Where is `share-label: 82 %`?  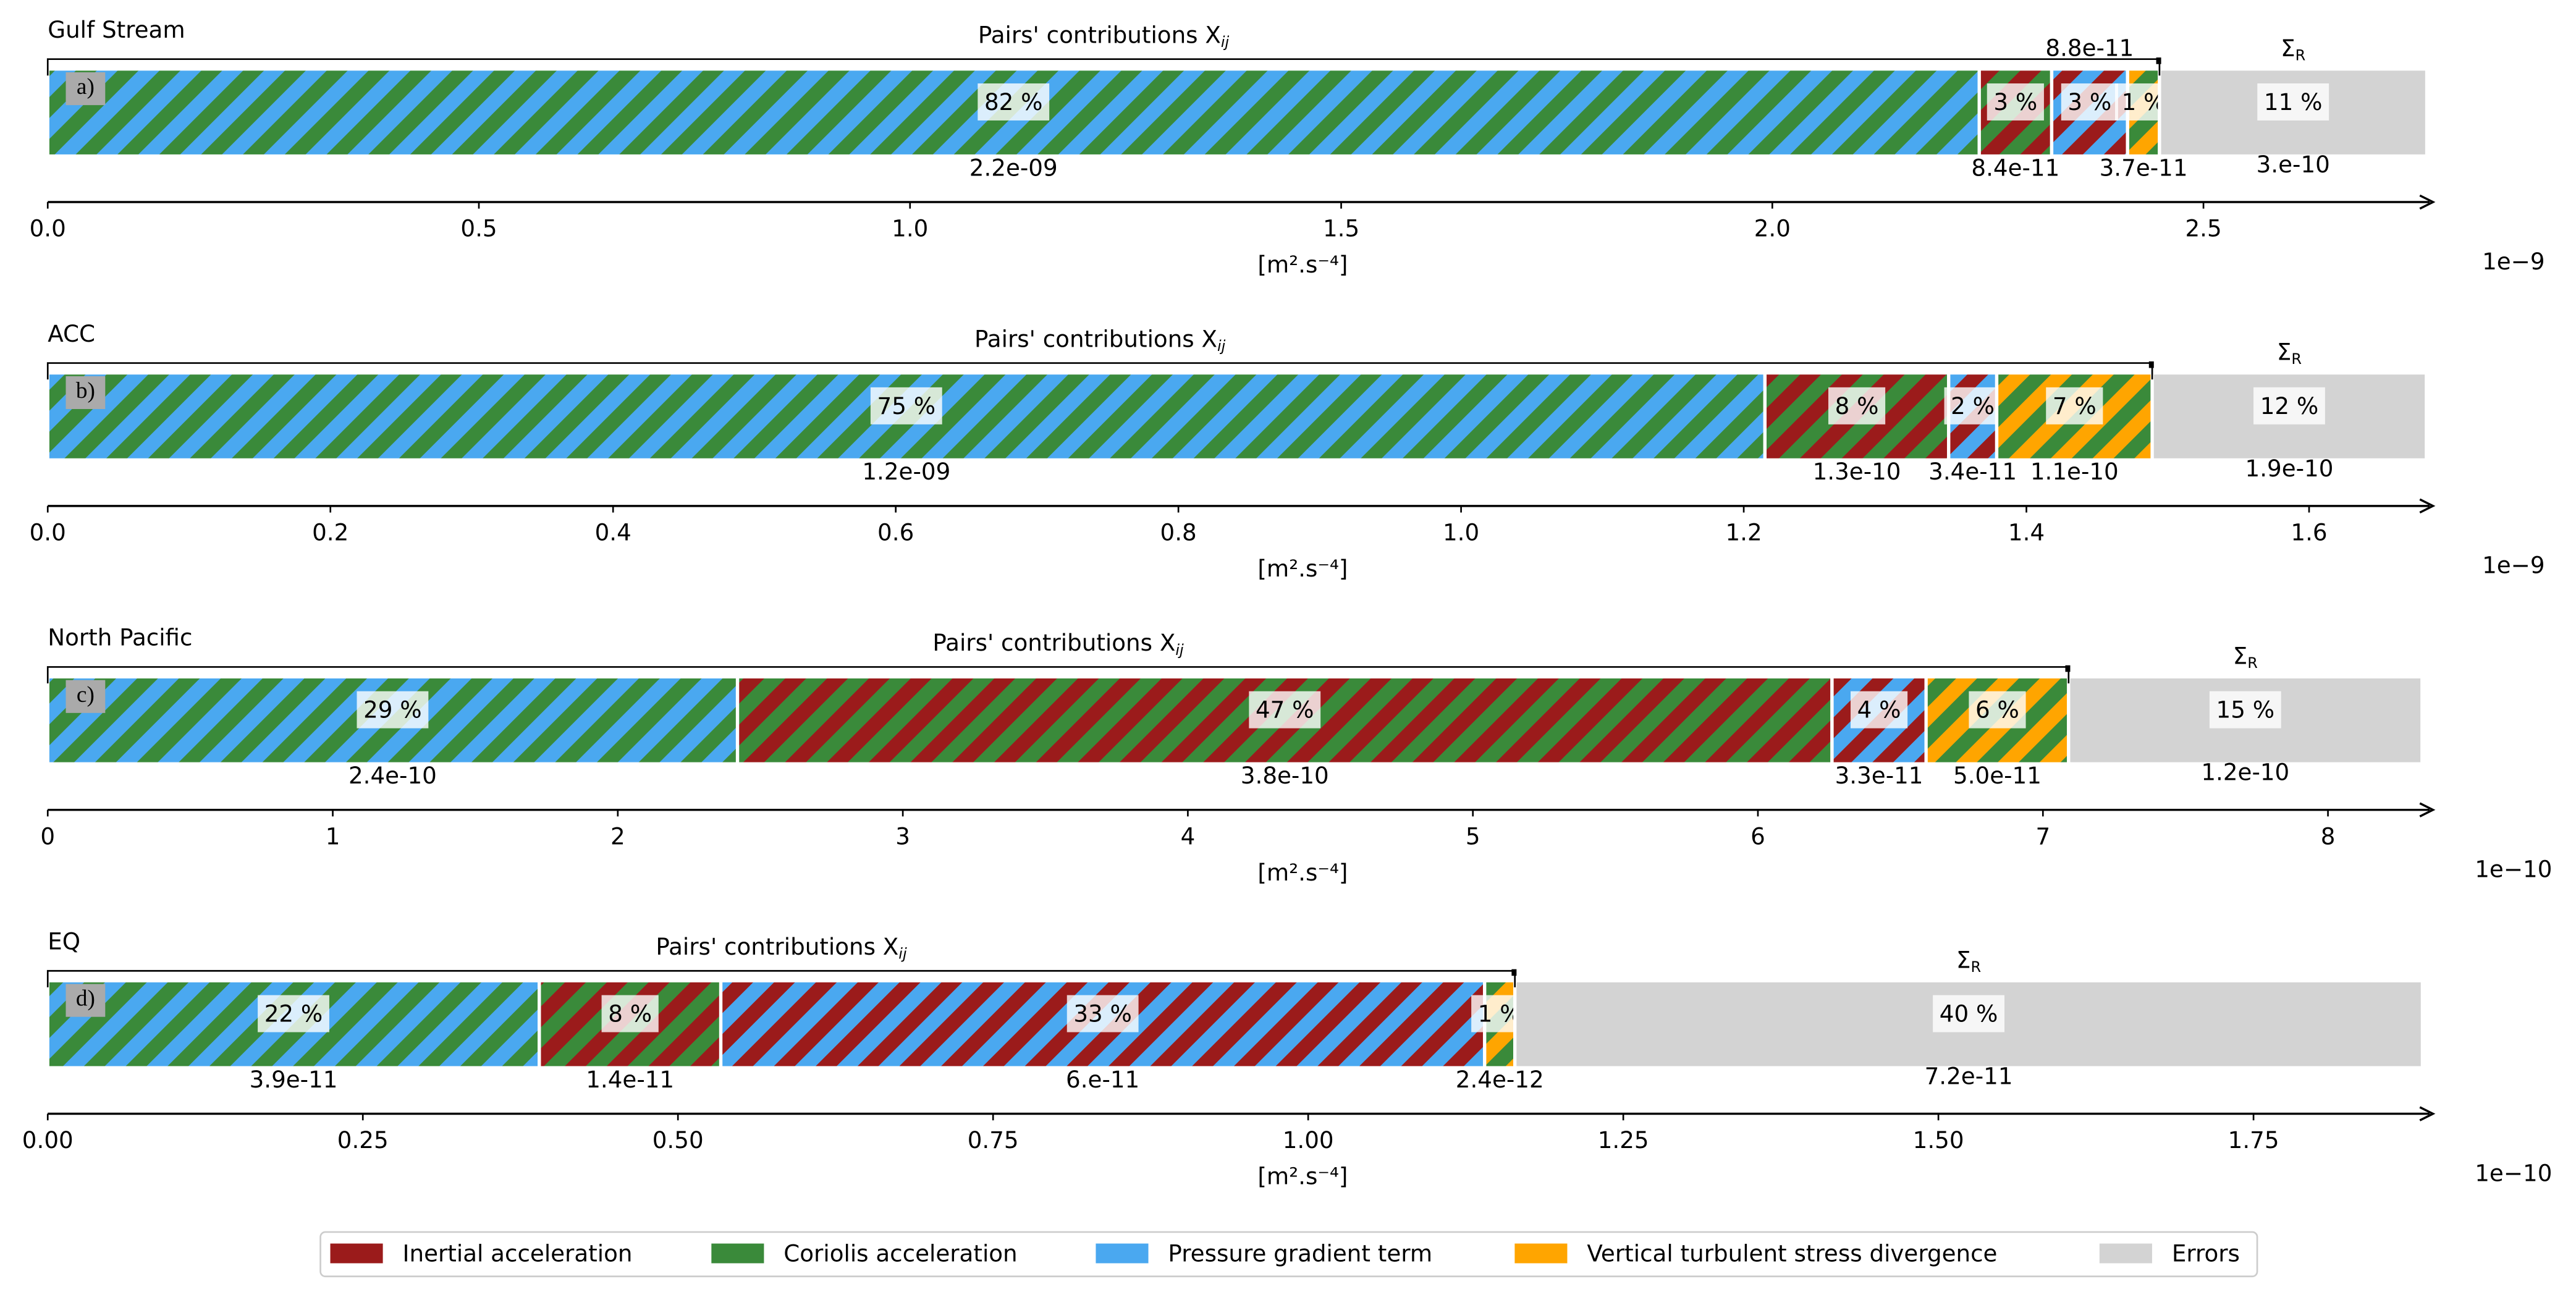 share-label: 82 % is located at coordinates (1013, 102).